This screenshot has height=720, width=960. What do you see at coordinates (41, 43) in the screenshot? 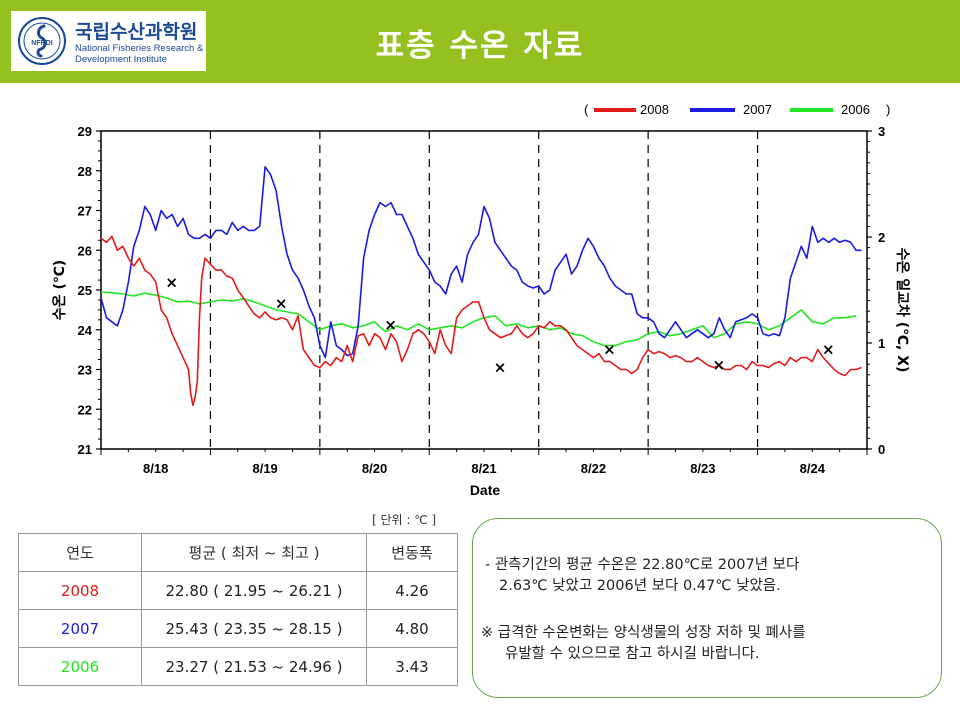
I see `emblem-text: NFRDI` at bounding box center [41, 43].